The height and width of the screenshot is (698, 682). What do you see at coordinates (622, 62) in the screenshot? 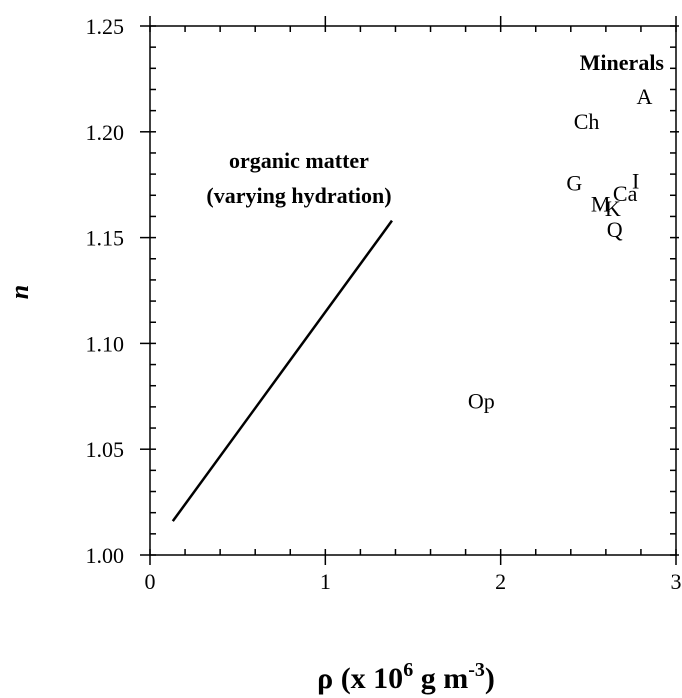
I see `minerals-heading: Minerals` at bounding box center [622, 62].